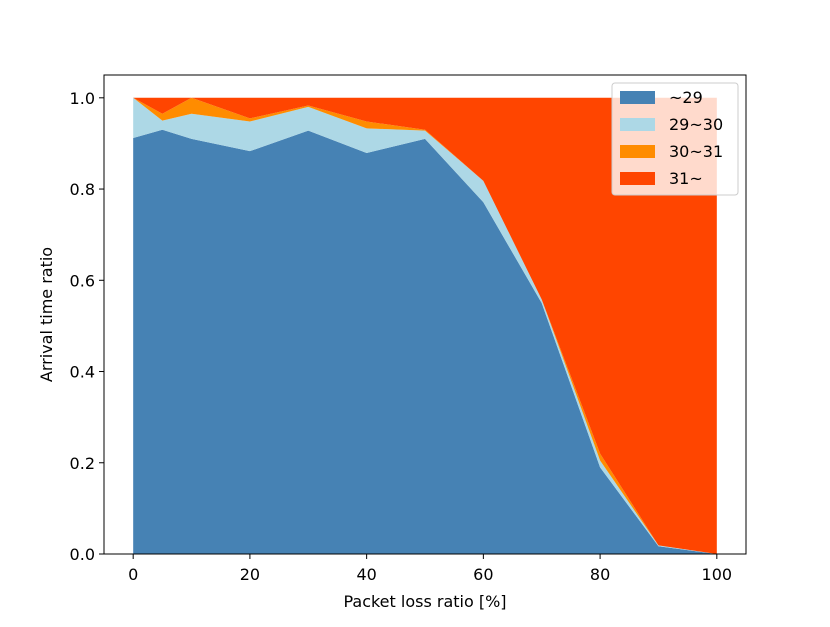  Describe the element at coordinates (696, 124) in the screenshot. I see `legend-label: 29~30` at that location.